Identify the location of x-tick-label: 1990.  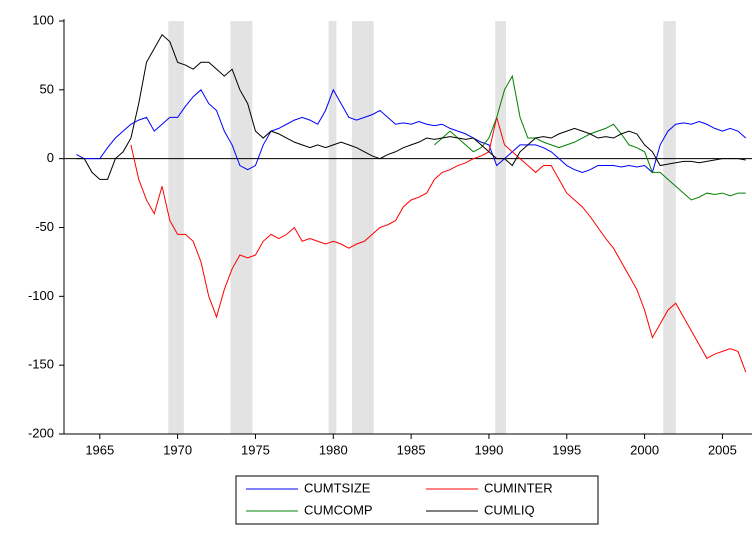
(488, 449).